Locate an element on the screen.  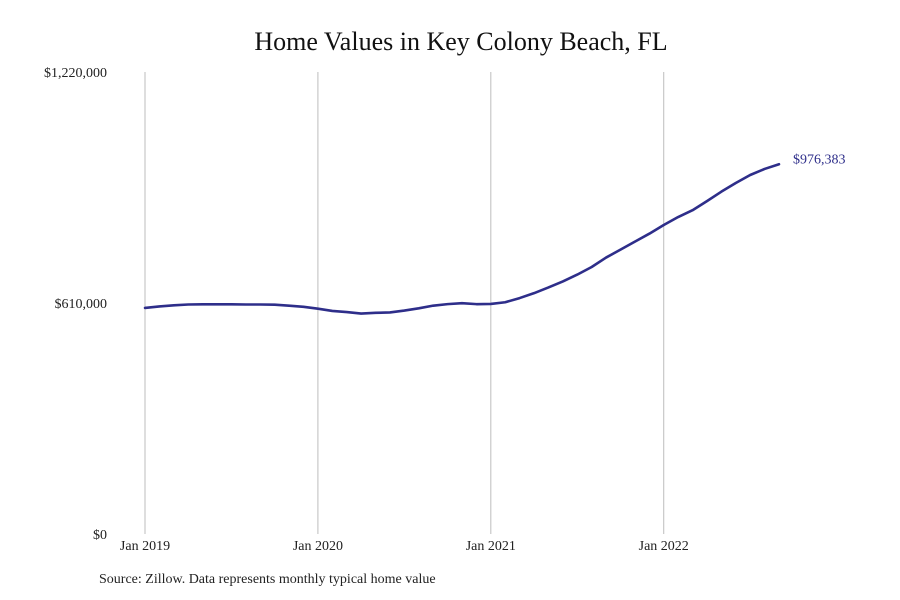
data-labels: $976,383 is located at coordinates (819, 159).